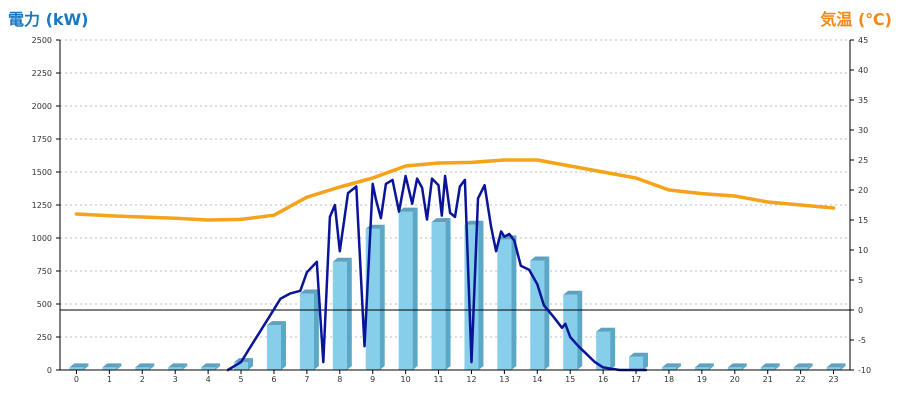  I want to click on left-axis-tick-label: 750, so click(44, 271).